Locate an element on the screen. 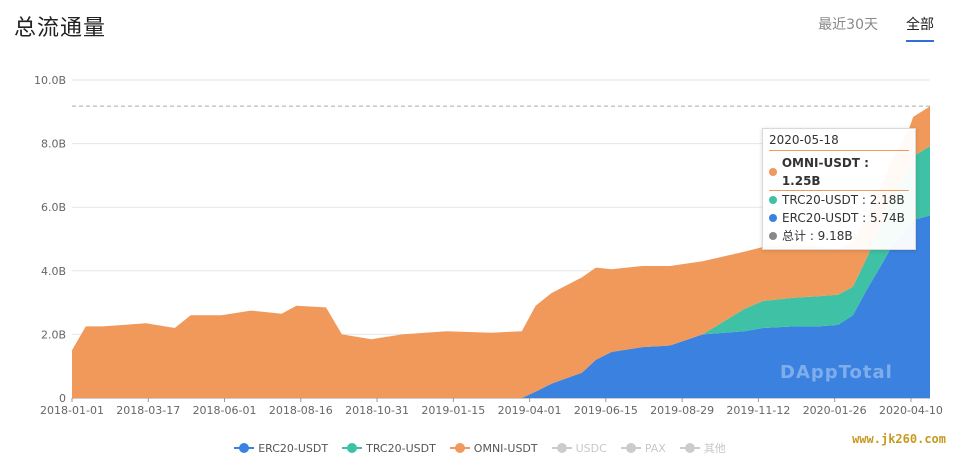 This screenshot has width=960, height=460. legend-item: ERC20-USDT is located at coordinates (281, 448).